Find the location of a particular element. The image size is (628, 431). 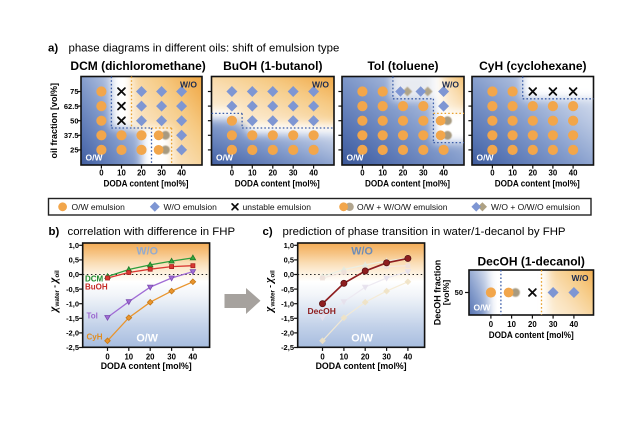

svg-text: BuOH is located at coordinates (96, 287).